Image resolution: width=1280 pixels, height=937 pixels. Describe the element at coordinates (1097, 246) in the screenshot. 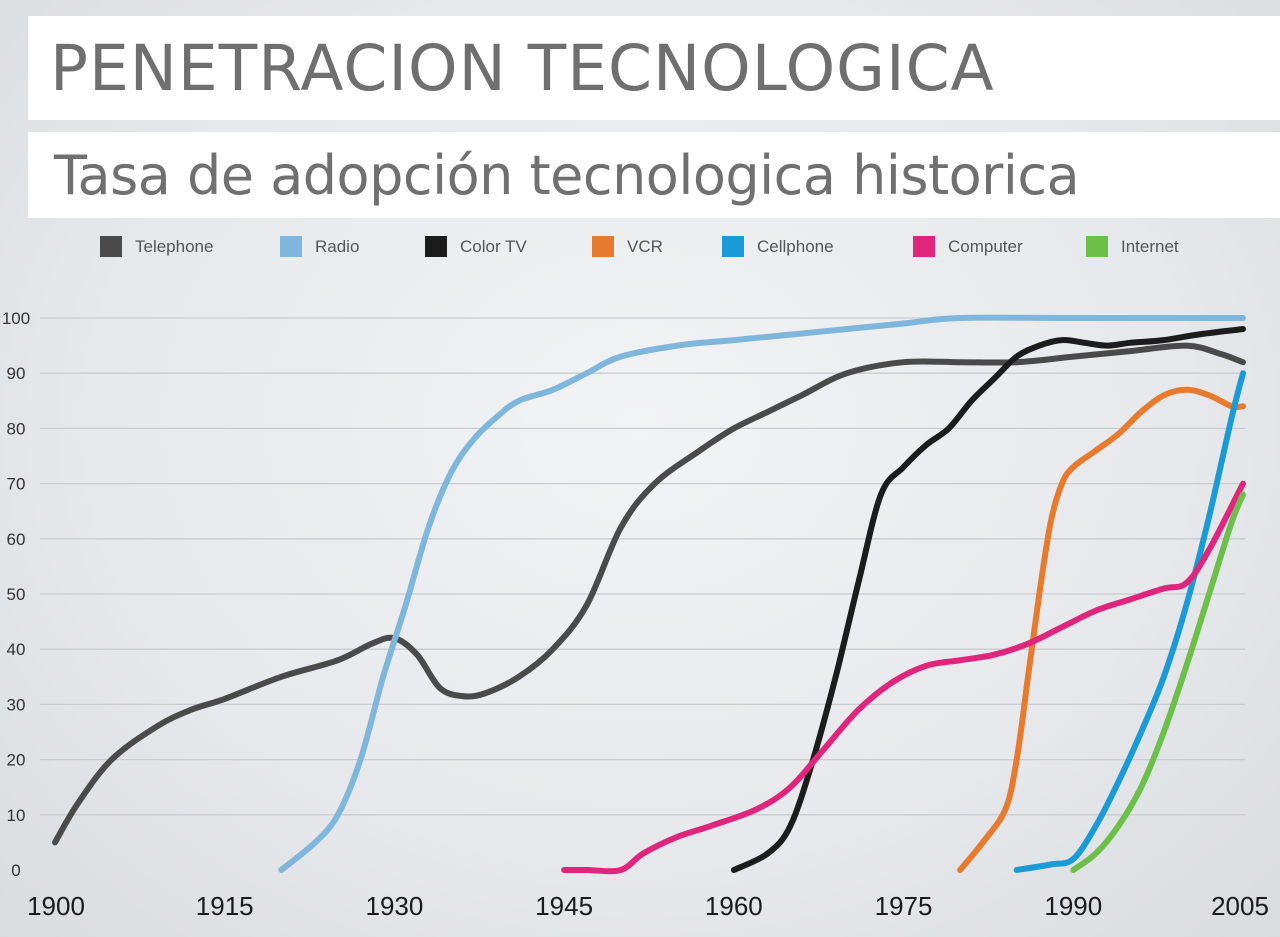

I see `legend-swatch-internet` at that location.